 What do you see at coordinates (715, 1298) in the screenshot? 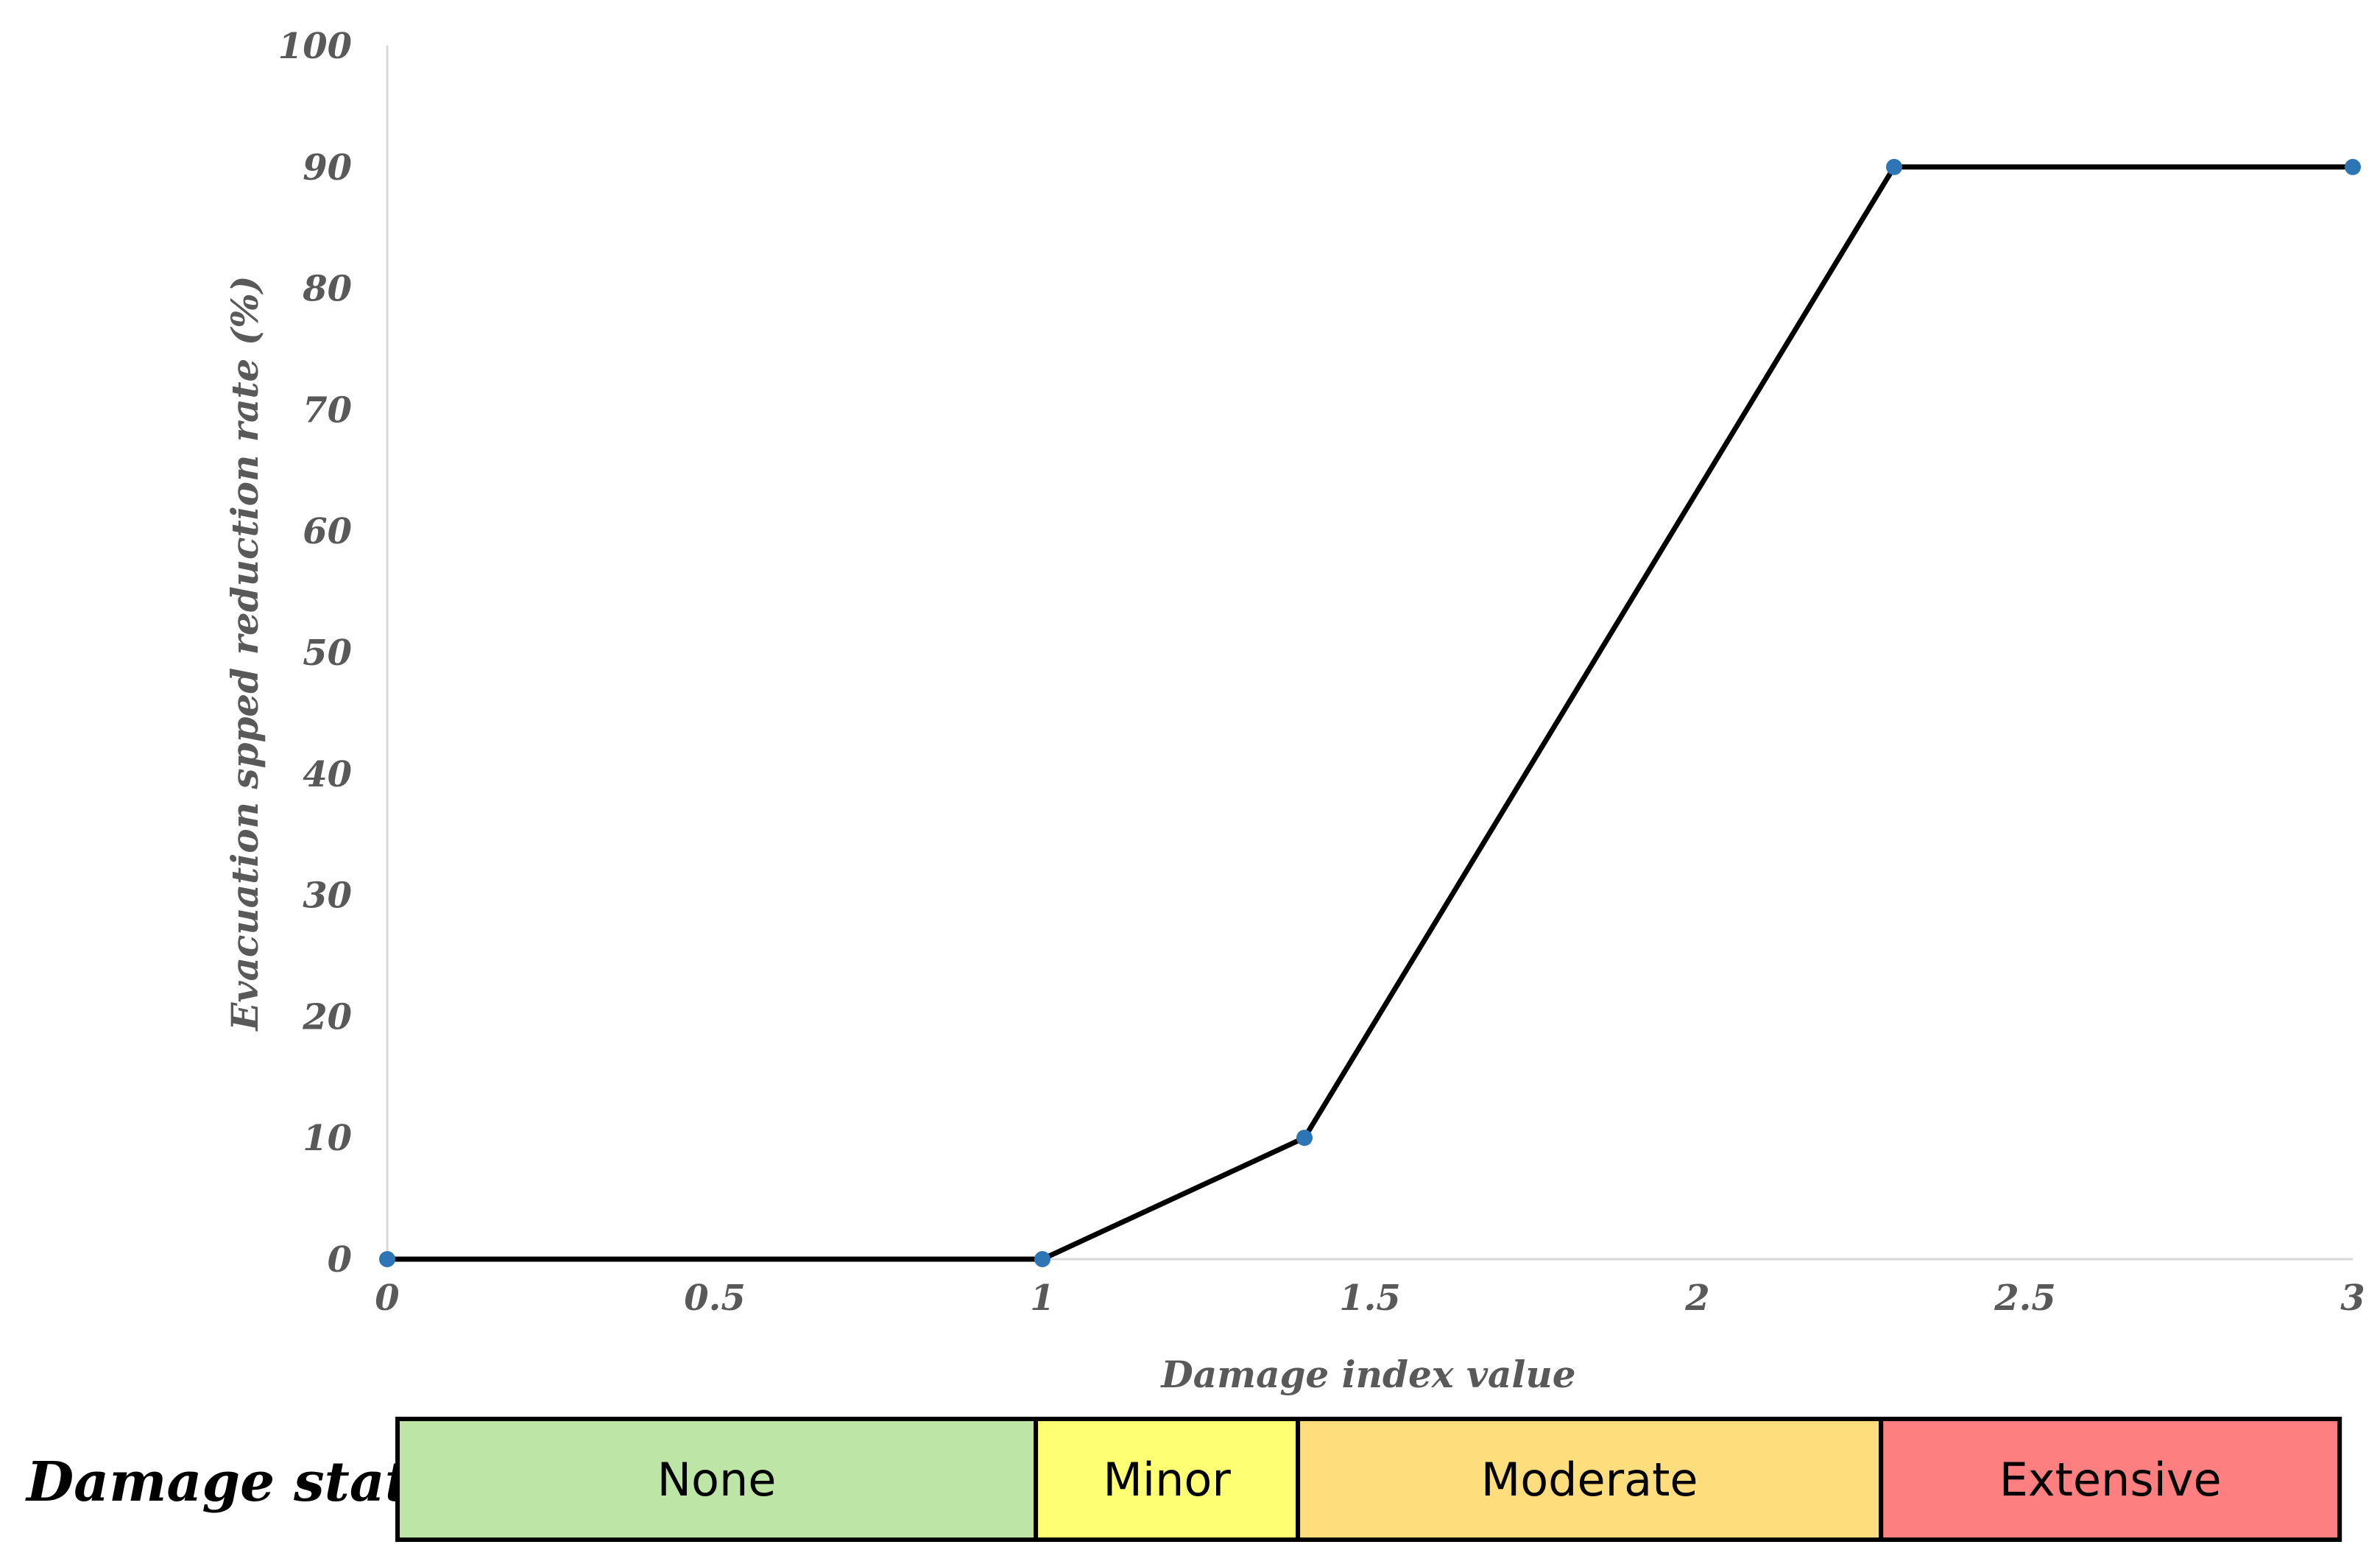
I see `x-tick-label: 0.5` at bounding box center [715, 1298].